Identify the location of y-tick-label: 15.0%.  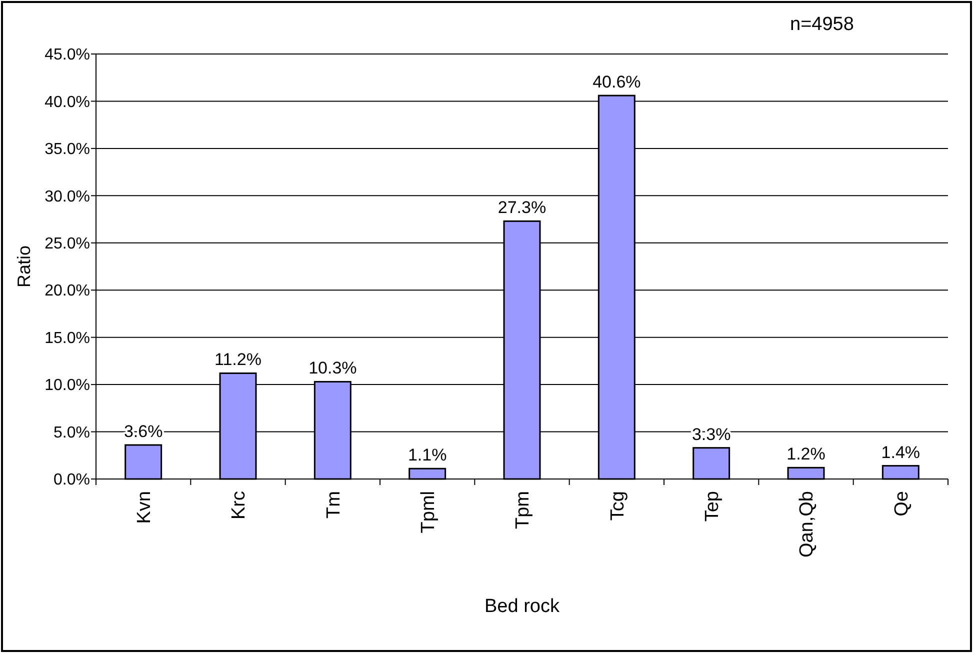
(67, 338).